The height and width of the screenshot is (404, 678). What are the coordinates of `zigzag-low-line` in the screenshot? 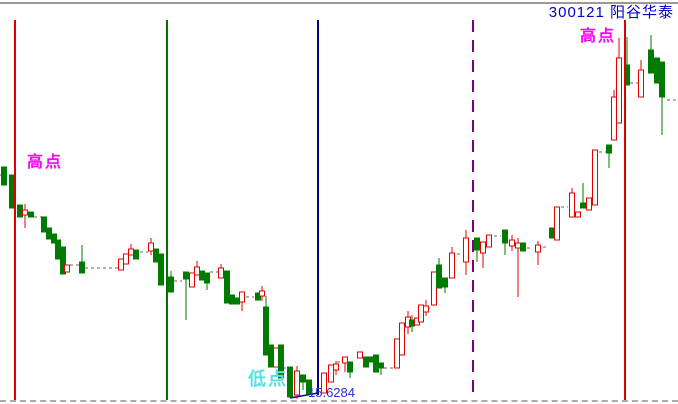 It's located at (304, 395).